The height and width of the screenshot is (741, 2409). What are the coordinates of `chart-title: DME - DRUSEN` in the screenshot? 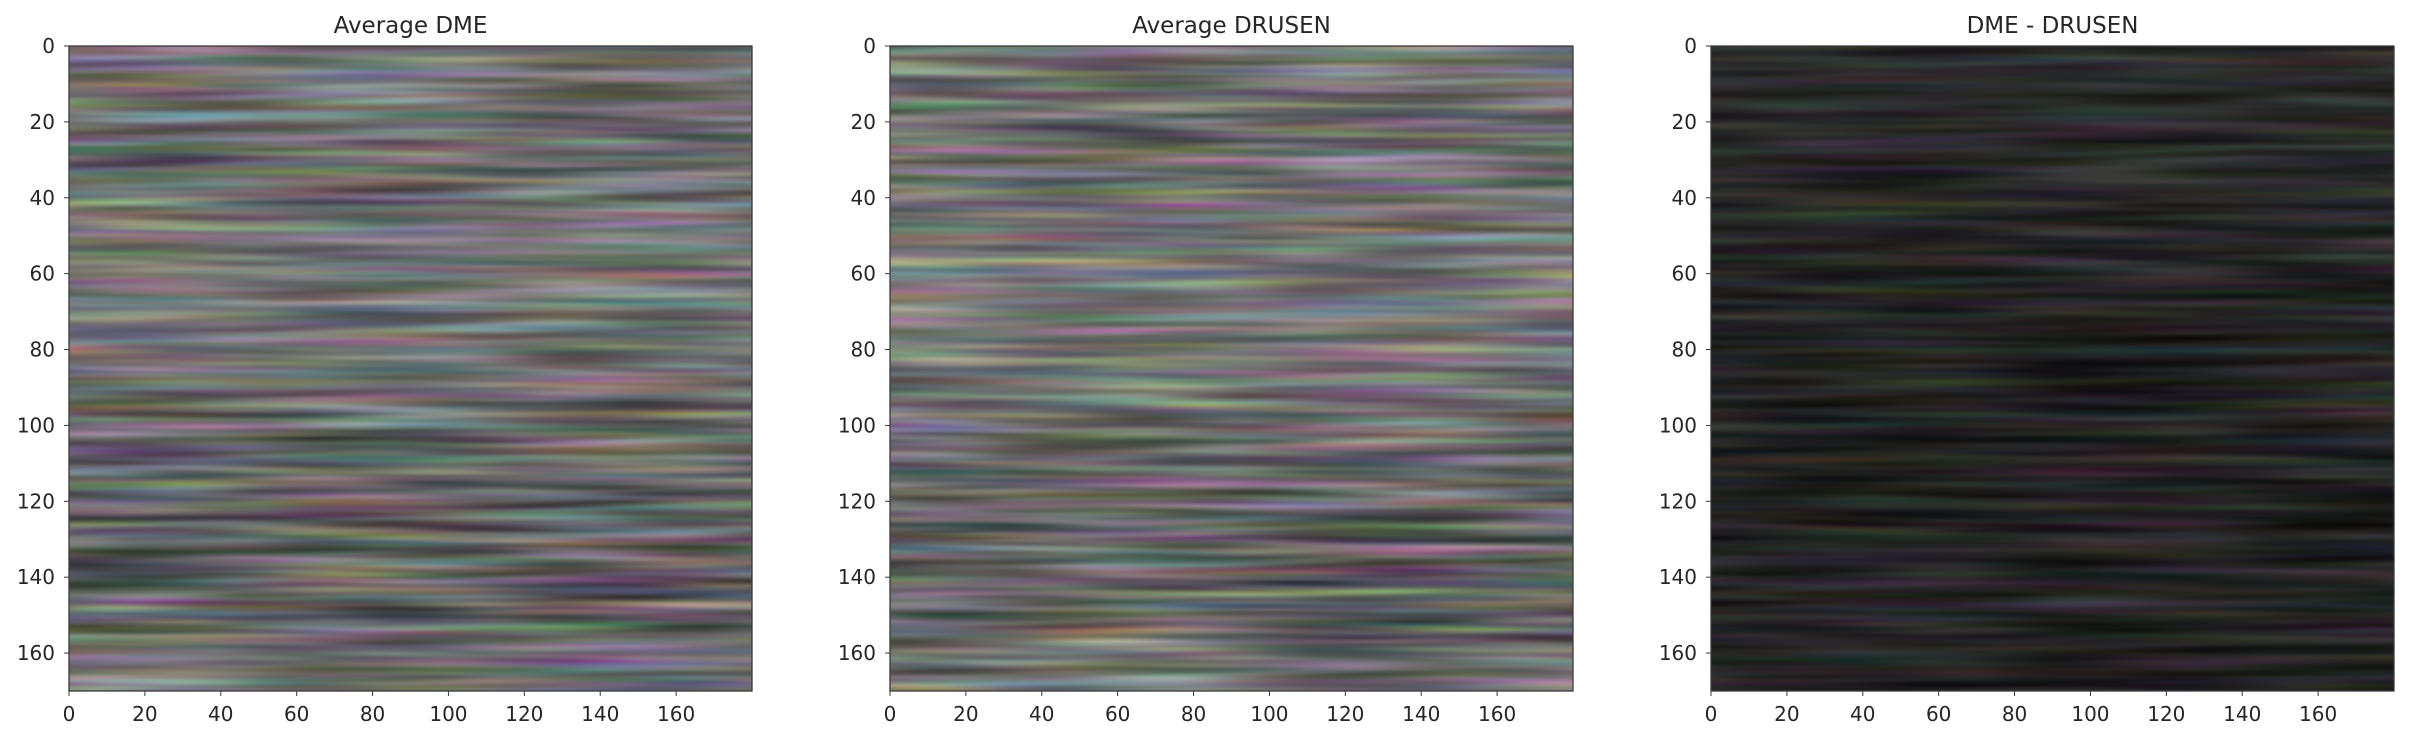 It's located at (2053, 26).